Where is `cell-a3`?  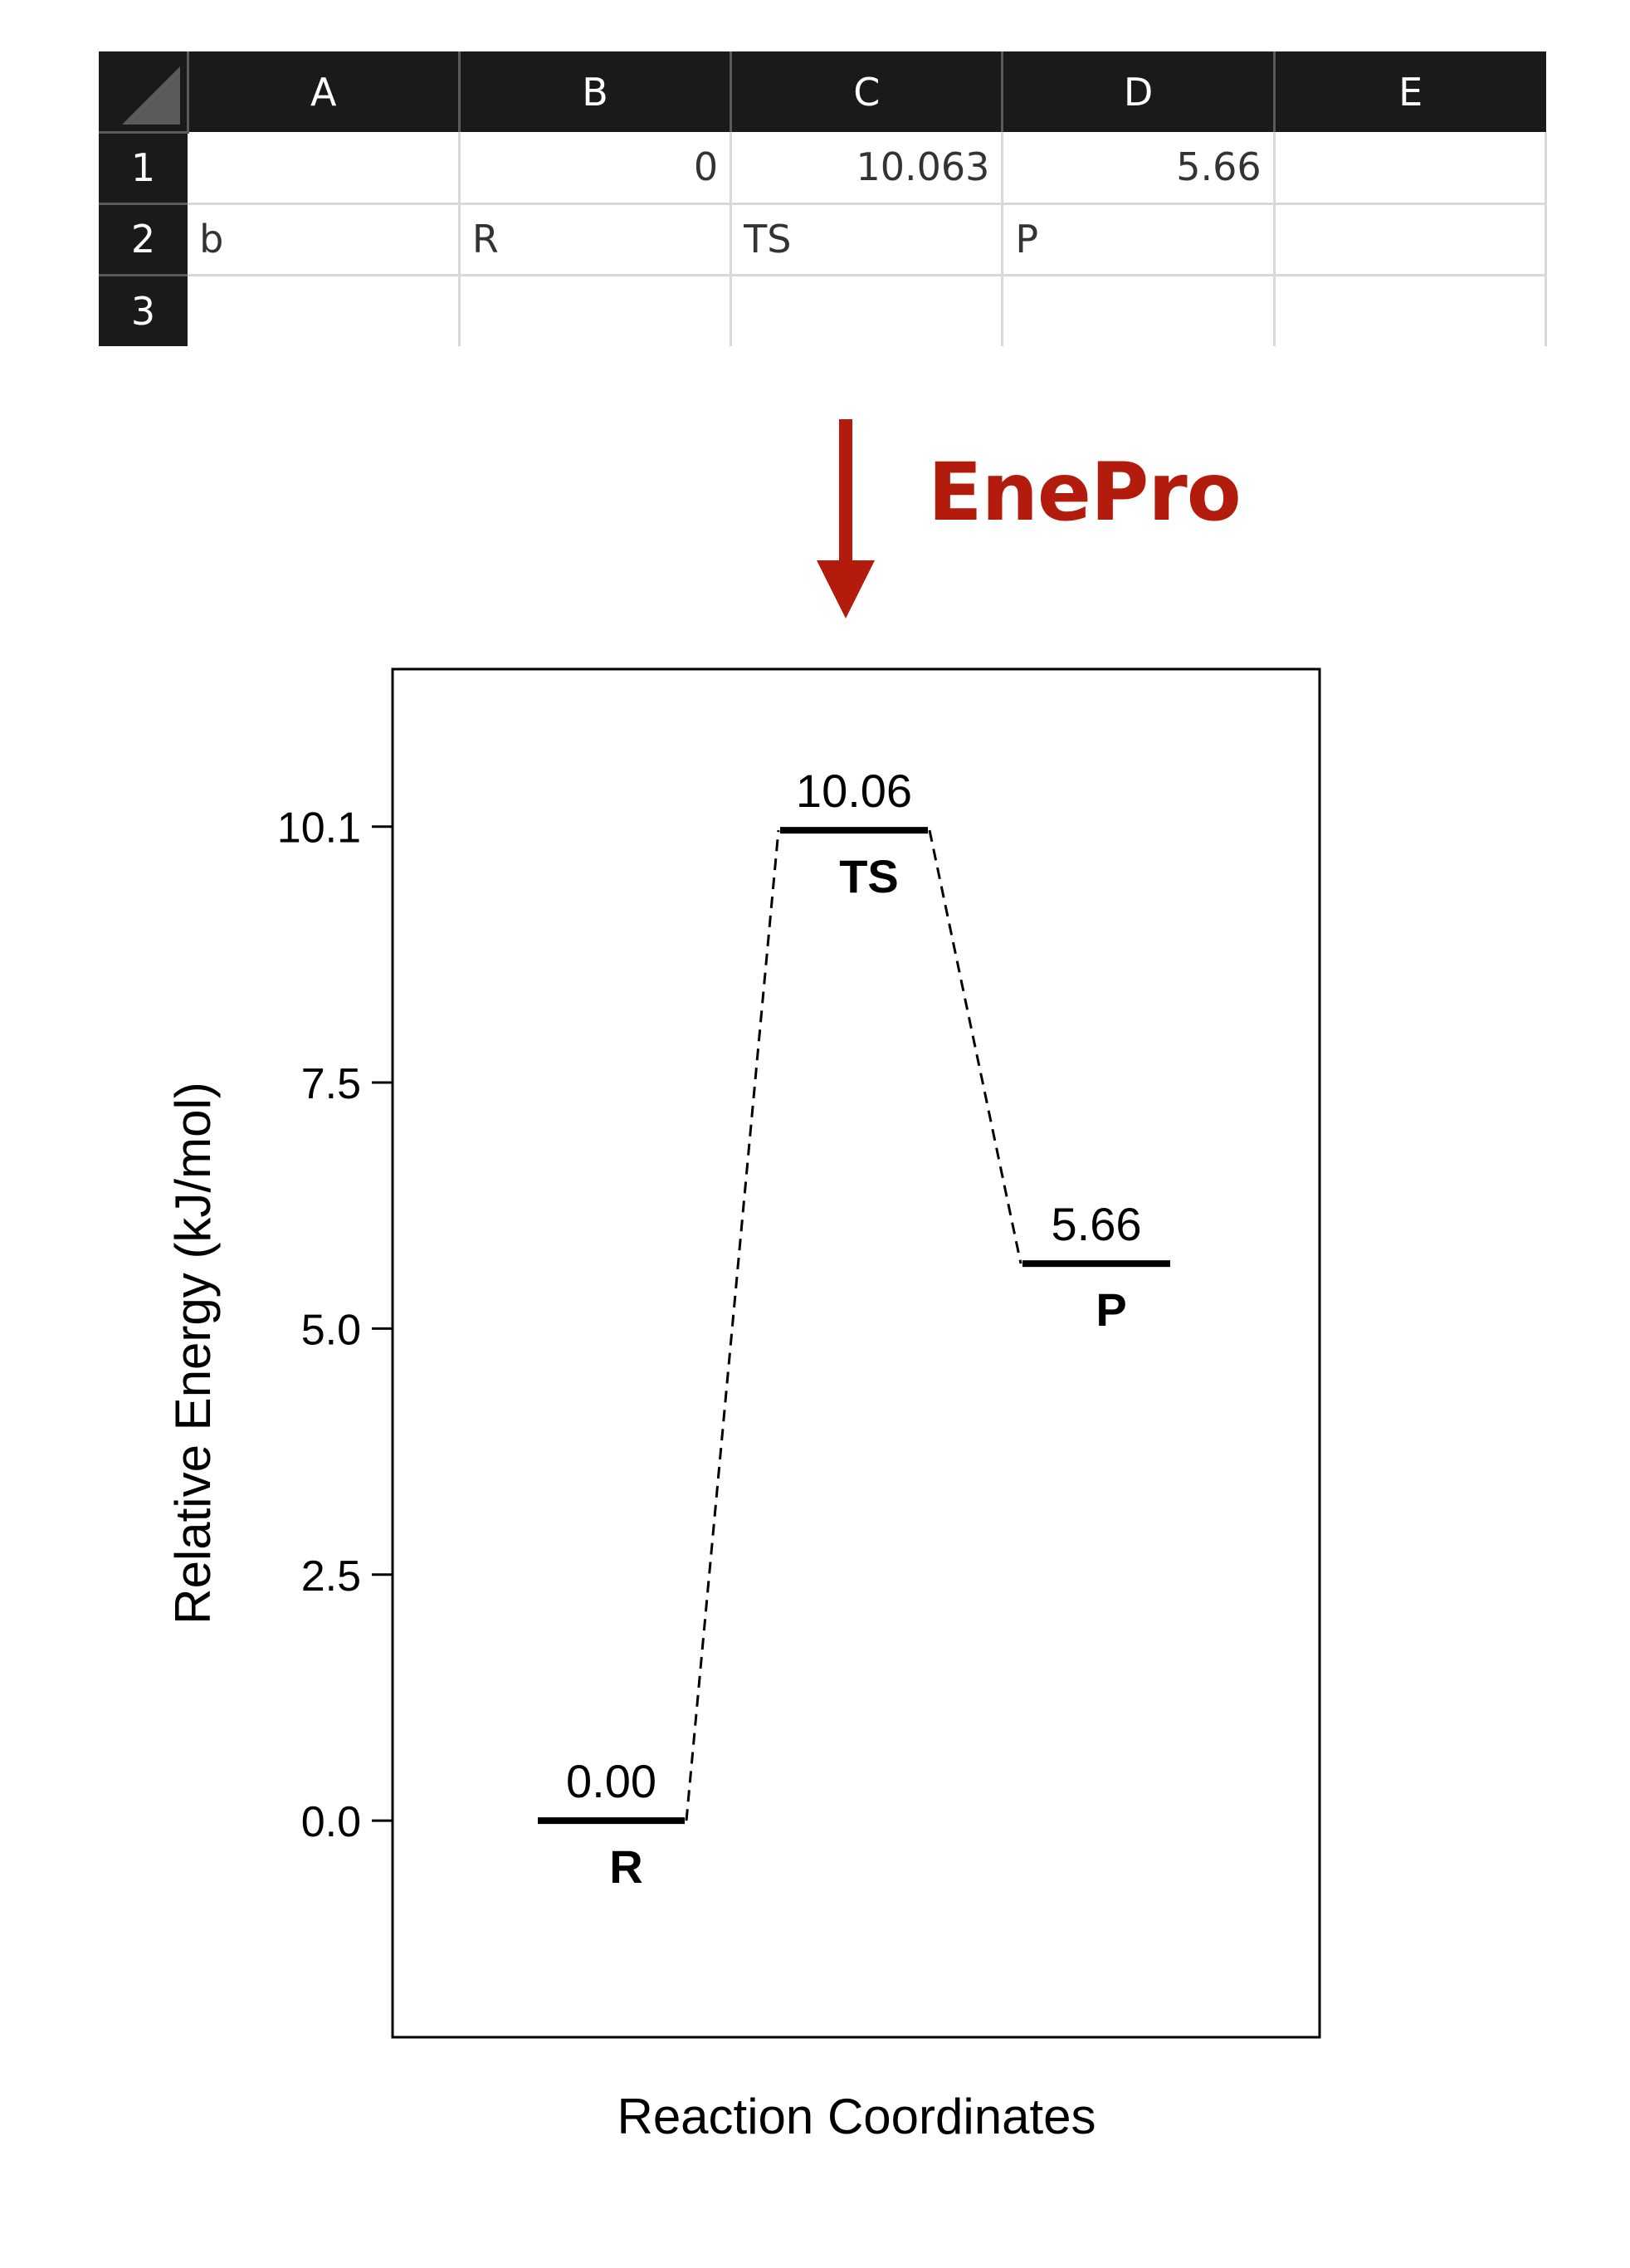 cell-a3 is located at coordinates (324, 310).